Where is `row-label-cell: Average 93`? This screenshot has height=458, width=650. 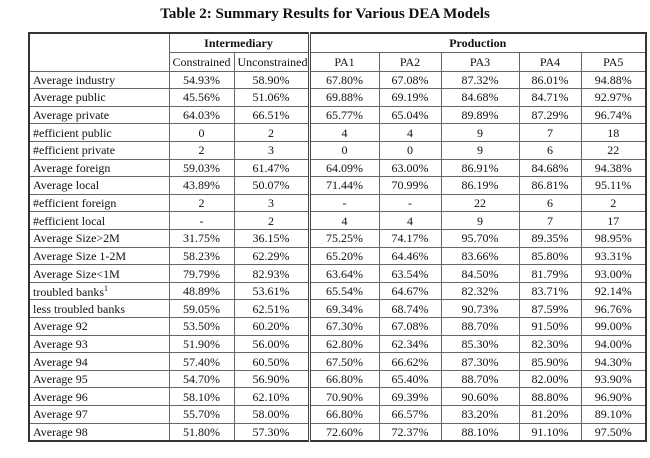 row-label-cell: Average 93 is located at coordinates (99, 344).